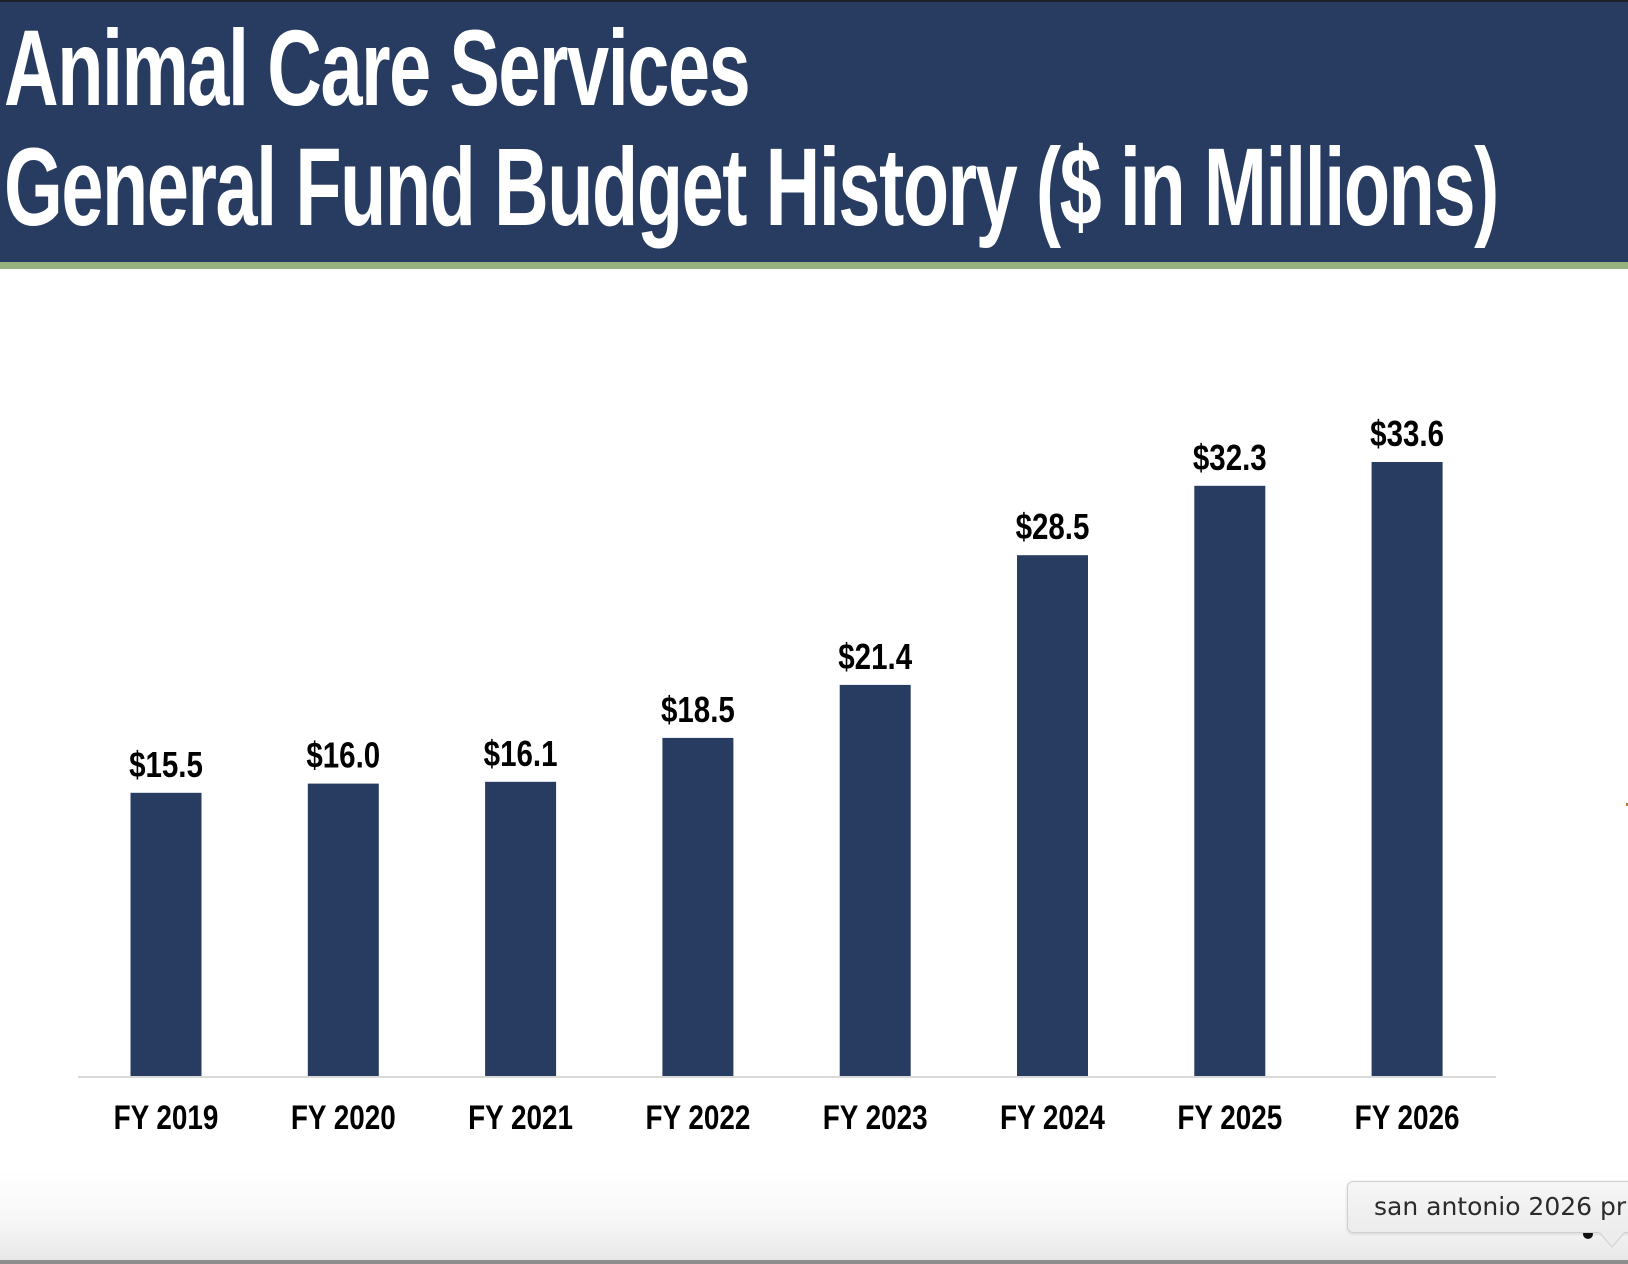 The width and height of the screenshot is (1628, 1264). What do you see at coordinates (1612, 1238) in the screenshot?
I see `tooltip-arrow-fill` at bounding box center [1612, 1238].